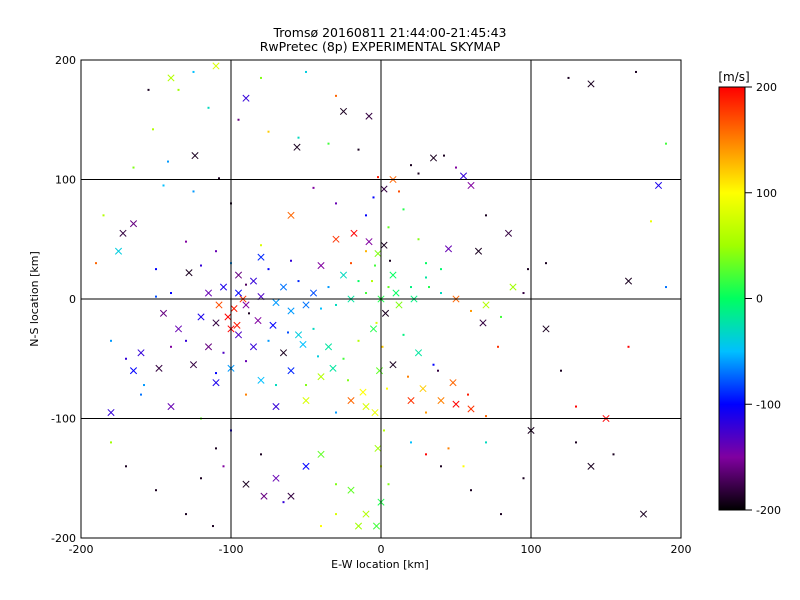 Image resolution: width=800 pixels, height=600 pixels. I want to click on colorbar, so click(732, 298).